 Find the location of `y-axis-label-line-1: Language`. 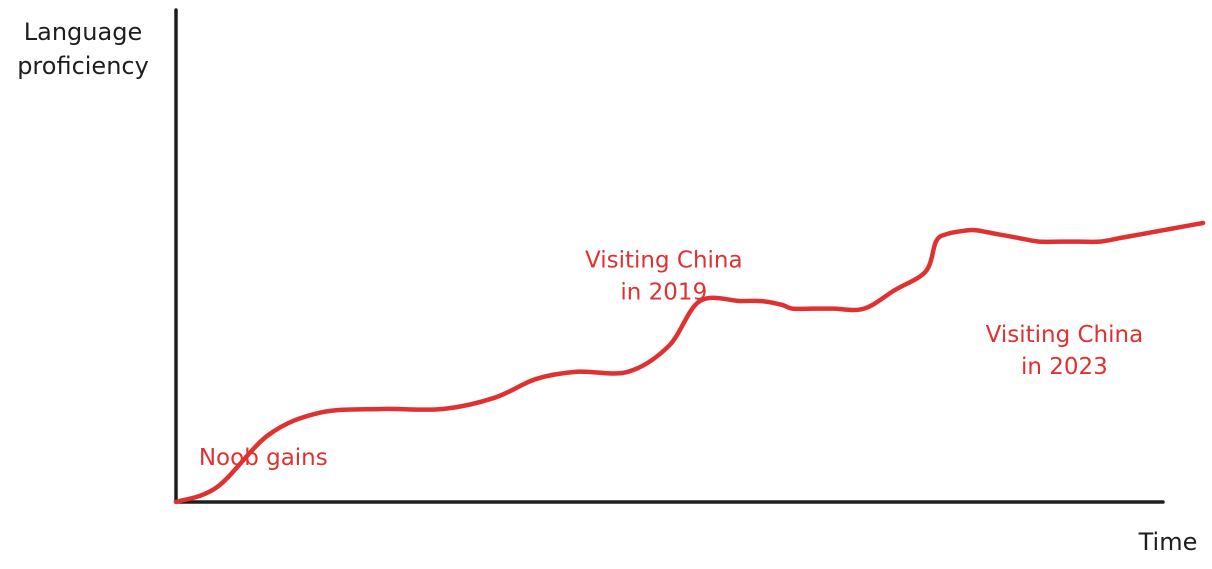

y-axis-label-line-1: Language is located at coordinates (83, 32).